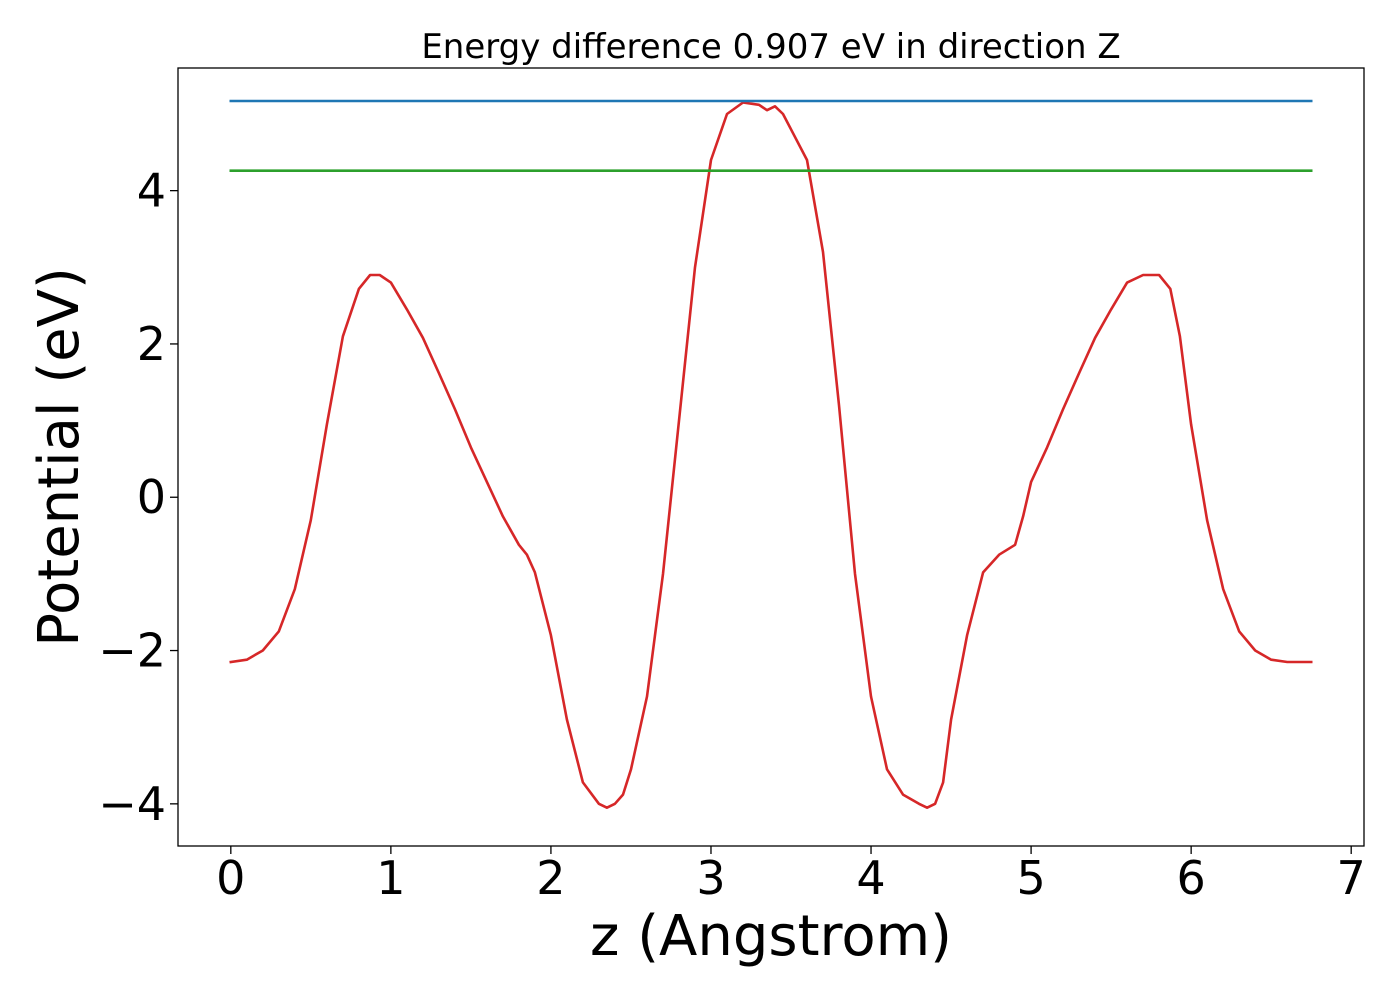 The width and height of the screenshot is (1400, 1000). What do you see at coordinates (59, 457) in the screenshot?
I see `y-axis-label: Potential (eV)` at bounding box center [59, 457].